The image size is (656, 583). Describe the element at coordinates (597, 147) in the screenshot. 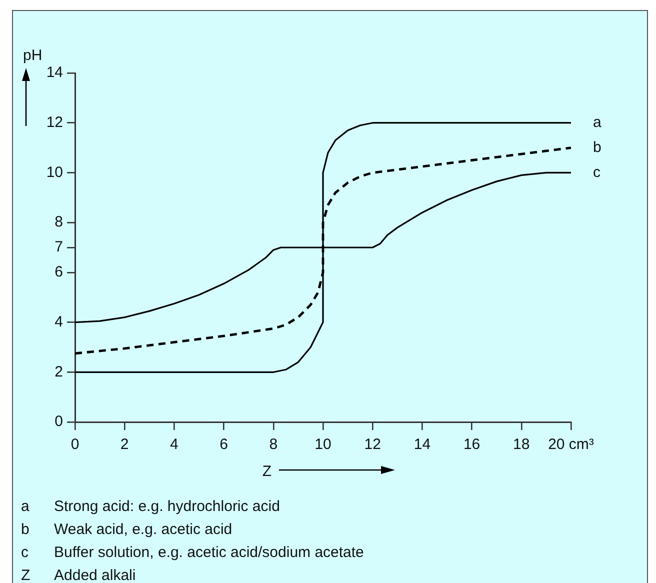

I see `series-label: b` at that location.